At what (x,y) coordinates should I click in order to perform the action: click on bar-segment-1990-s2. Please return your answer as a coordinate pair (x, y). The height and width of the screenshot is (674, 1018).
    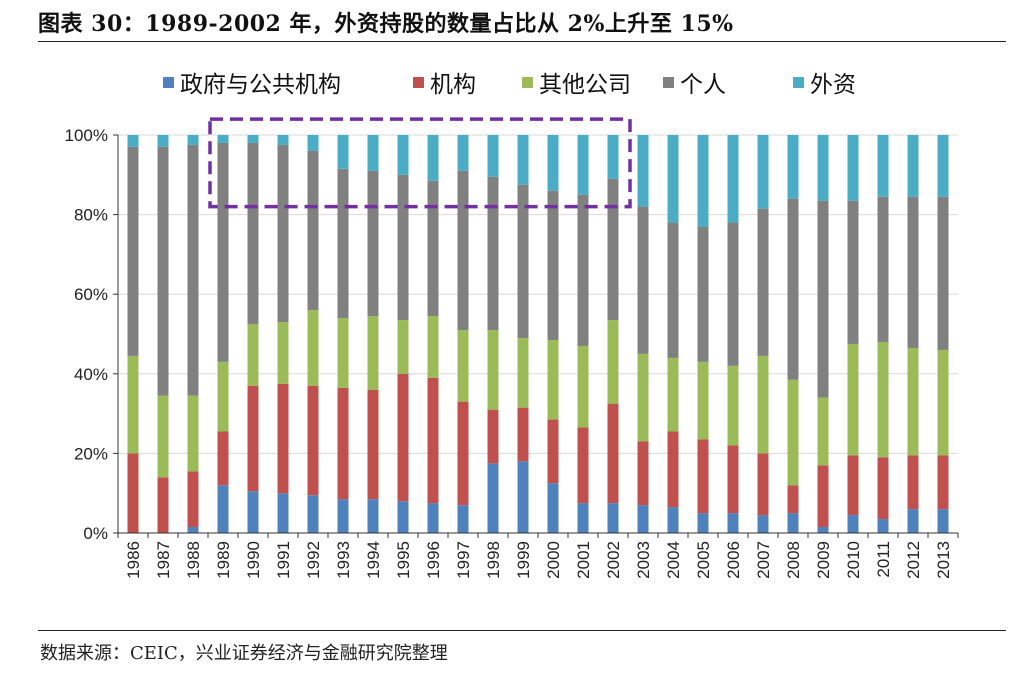
    Looking at the image, I should click on (253, 438).